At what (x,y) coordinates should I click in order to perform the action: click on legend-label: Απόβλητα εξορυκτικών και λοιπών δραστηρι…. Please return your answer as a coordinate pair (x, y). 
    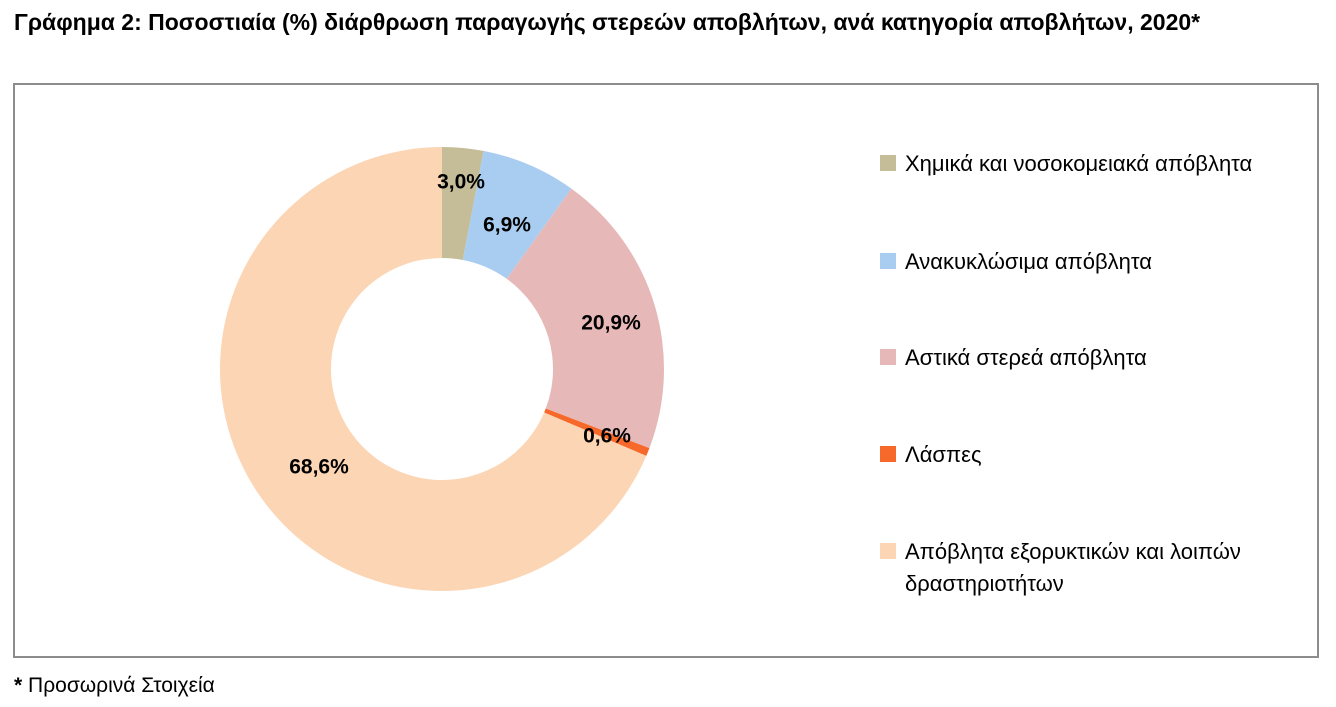
    Looking at the image, I should click on (1073, 567).